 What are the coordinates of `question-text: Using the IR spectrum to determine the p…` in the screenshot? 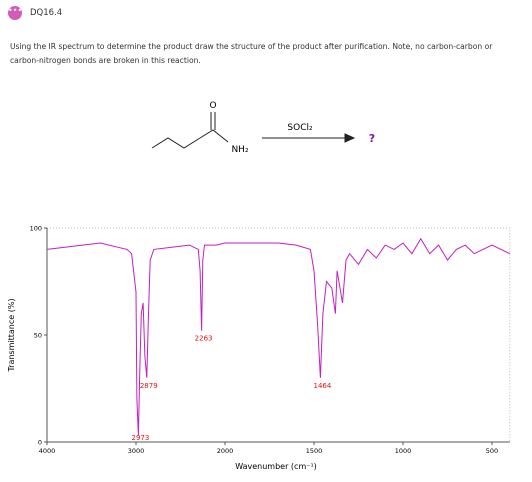 It's located at (251, 53).